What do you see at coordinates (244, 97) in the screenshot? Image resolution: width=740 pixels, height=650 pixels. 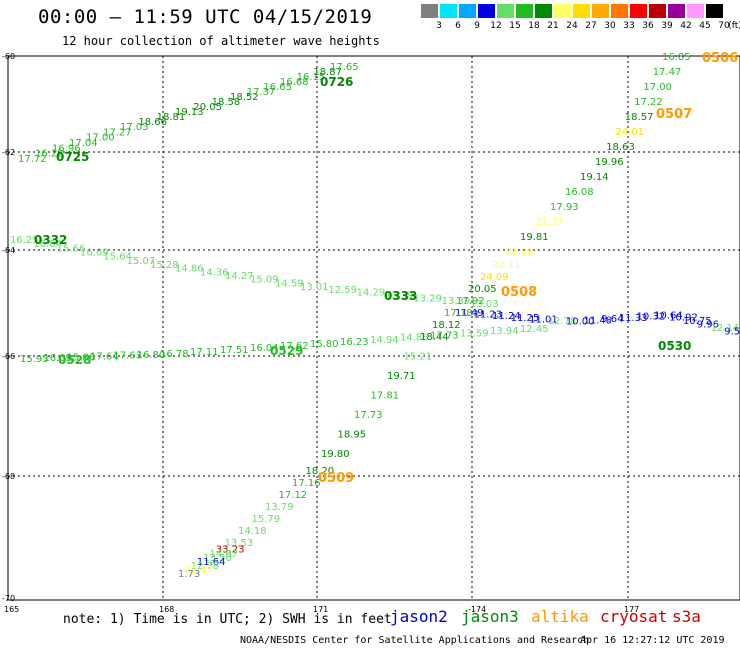 I see `swh-value: 18.52` at bounding box center [244, 97].